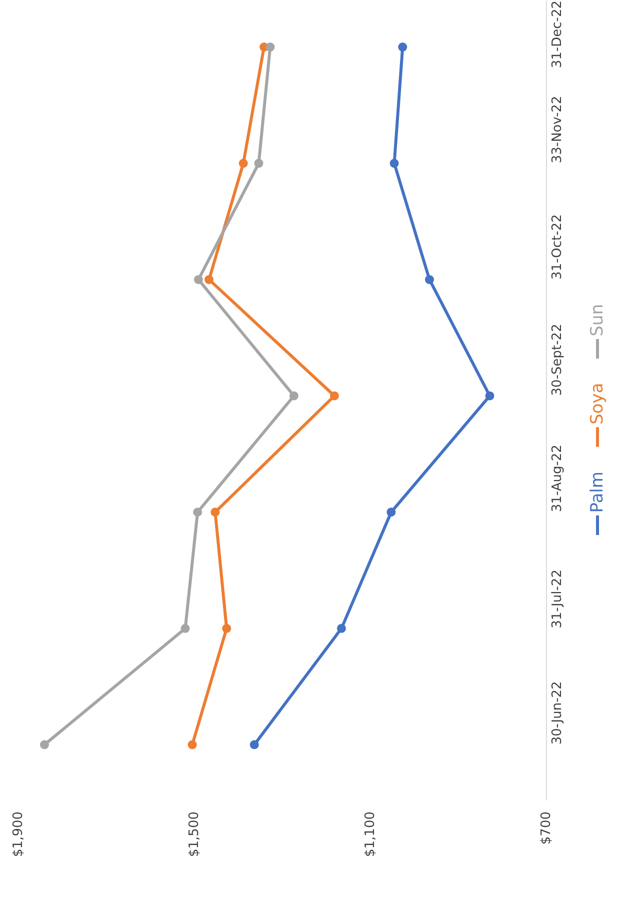 The image size is (630, 898). I want to click on x-tick-label: $700, so click(546, 828).